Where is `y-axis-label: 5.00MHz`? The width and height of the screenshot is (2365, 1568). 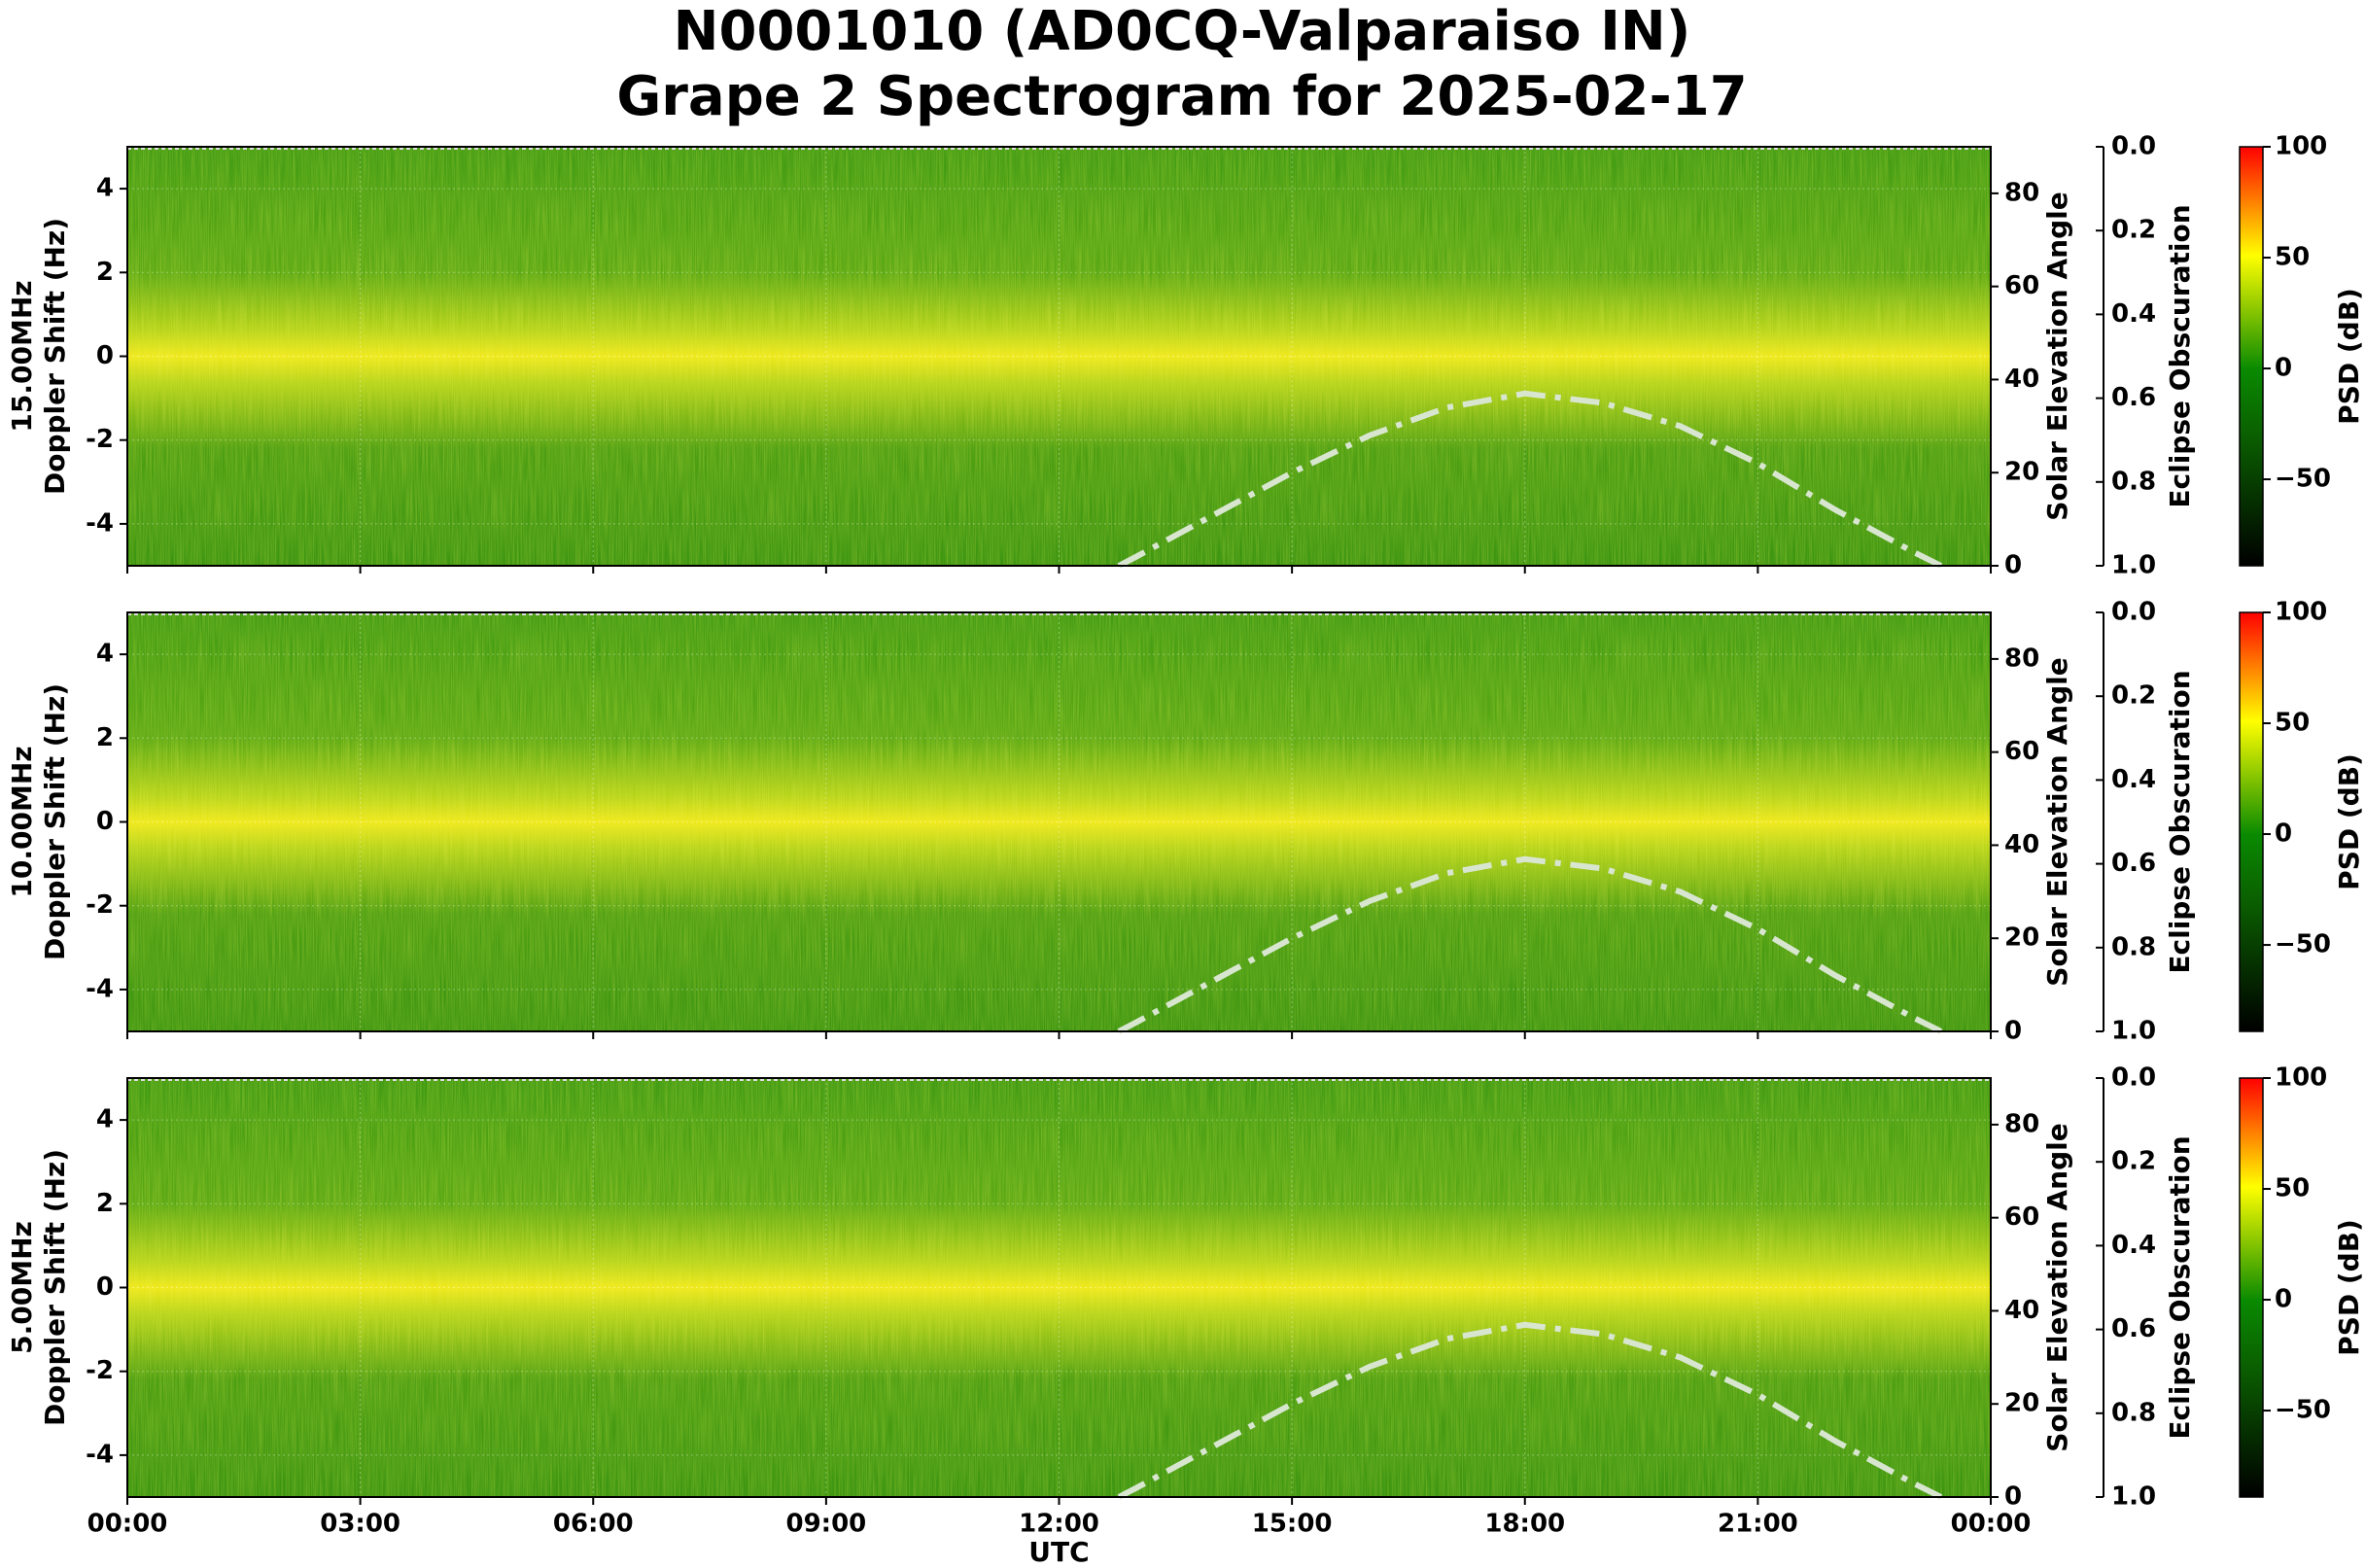 y-axis-label: 5.00MHz is located at coordinates (22, 1287).